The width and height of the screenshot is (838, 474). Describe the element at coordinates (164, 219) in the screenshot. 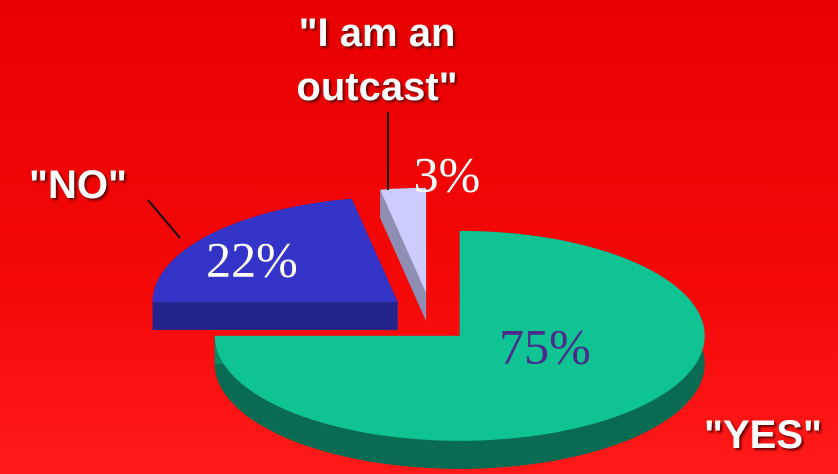

I see `leader-line` at that location.